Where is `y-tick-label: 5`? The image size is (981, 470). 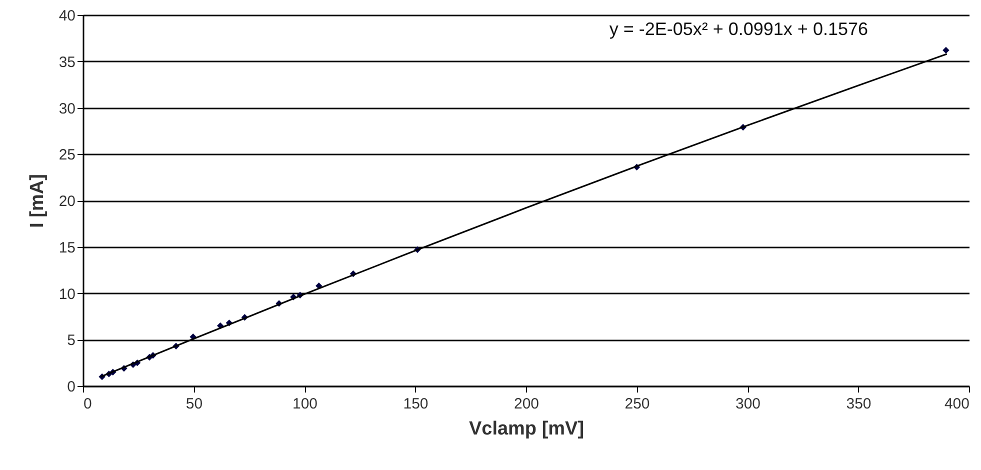
y-tick-label: 5 is located at coordinates (71, 341).